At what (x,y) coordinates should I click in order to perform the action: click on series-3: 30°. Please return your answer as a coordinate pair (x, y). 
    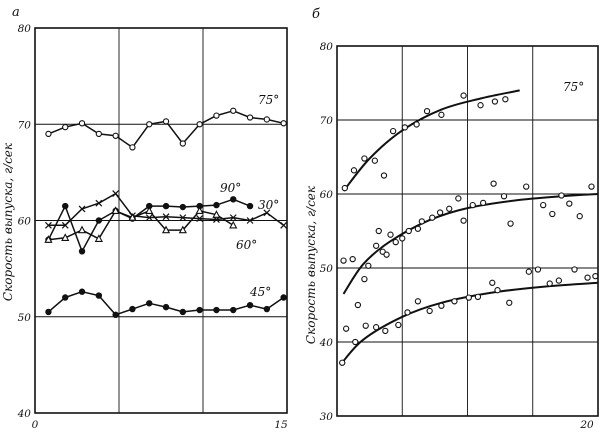
    Looking at the image, I should click on (166, 209).